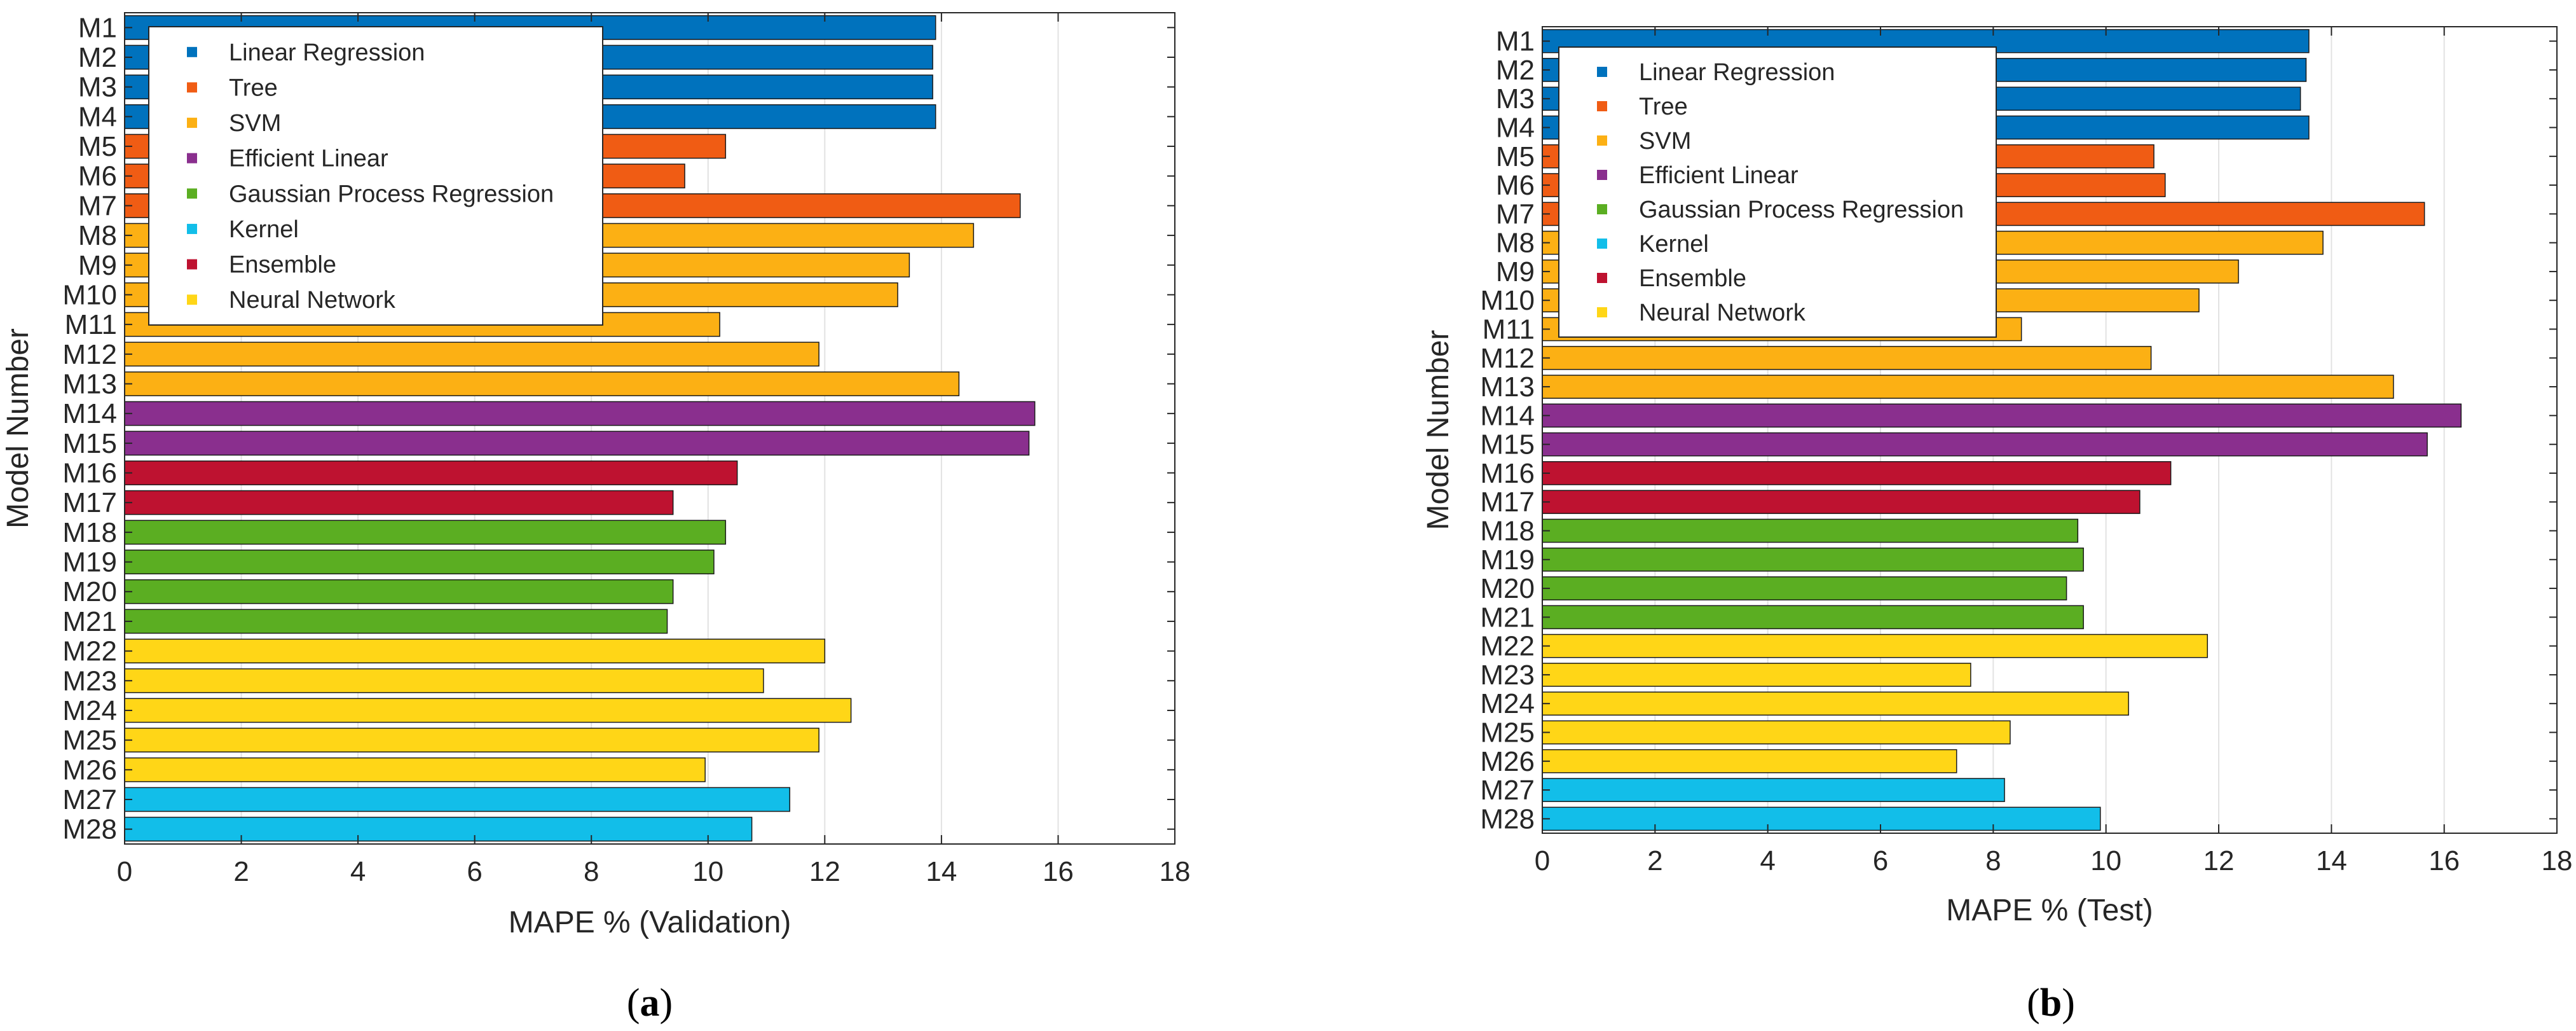 This screenshot has height=1031, width=2576. I want to click on bar-m15, so click(577, 443).